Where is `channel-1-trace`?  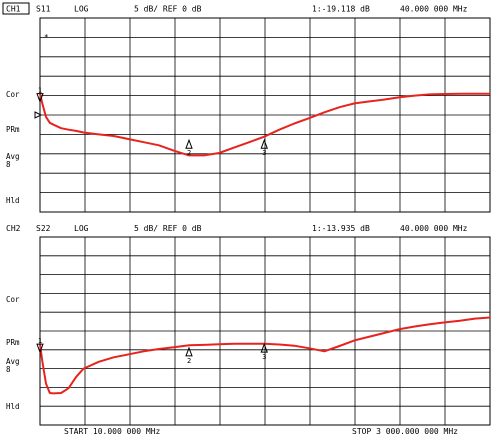 channel-1-trace is located at coordinates (264, 124).